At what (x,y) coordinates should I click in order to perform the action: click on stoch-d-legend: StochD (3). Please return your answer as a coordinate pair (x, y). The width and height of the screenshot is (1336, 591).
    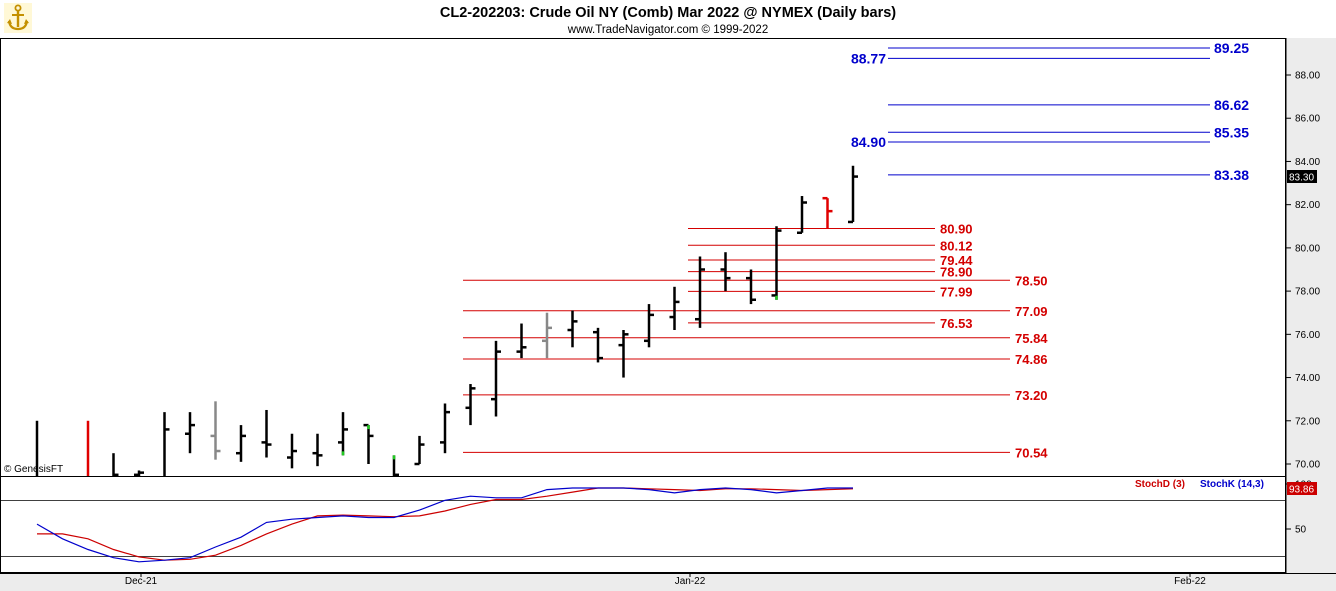
    Looking at the image, I should click on (1160, 484).